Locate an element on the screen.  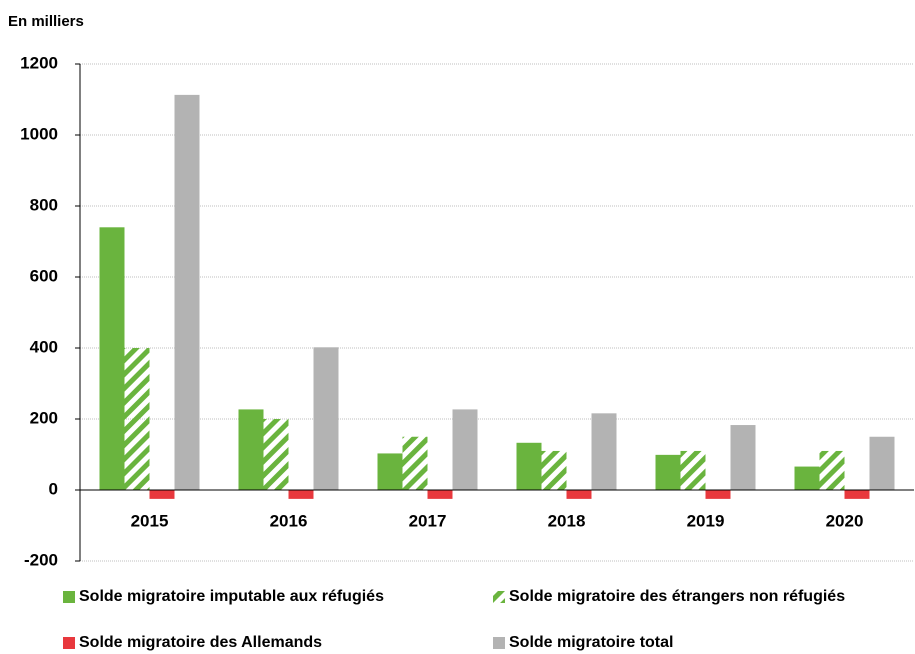
legend-label: Solde migratoire imputable aux réfugiés is located at coordinates (231, 596).